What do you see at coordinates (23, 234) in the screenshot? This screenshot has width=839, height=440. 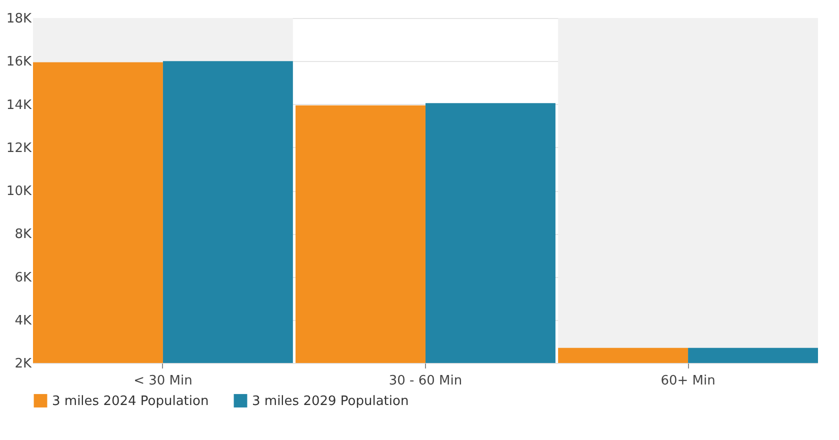 I see `y-tick-label: 8K` at bounding box center [23, 234].